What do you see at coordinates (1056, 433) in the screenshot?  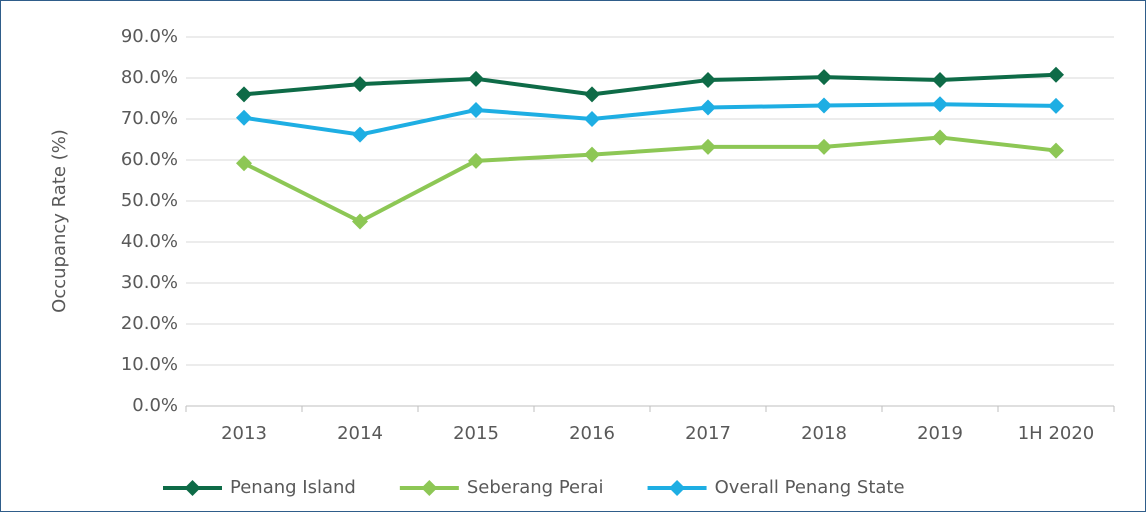 I see `x-tick-label: 1H 2020` at bounding box center [1056, 433].